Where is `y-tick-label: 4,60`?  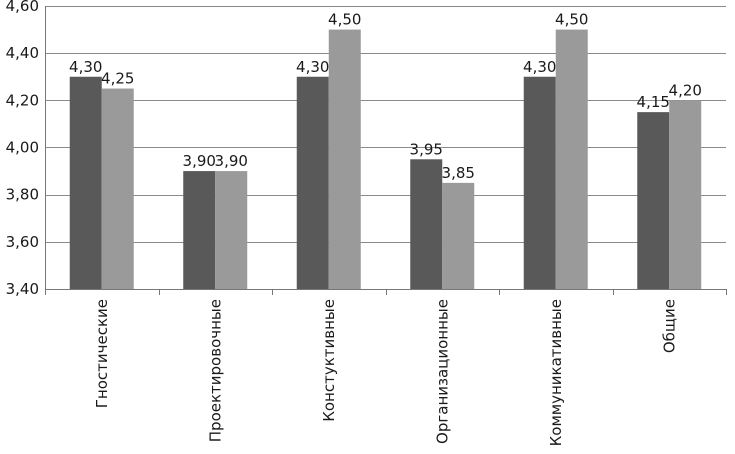
y-tick-label: 4,60 is located at coordinates (22, 7).